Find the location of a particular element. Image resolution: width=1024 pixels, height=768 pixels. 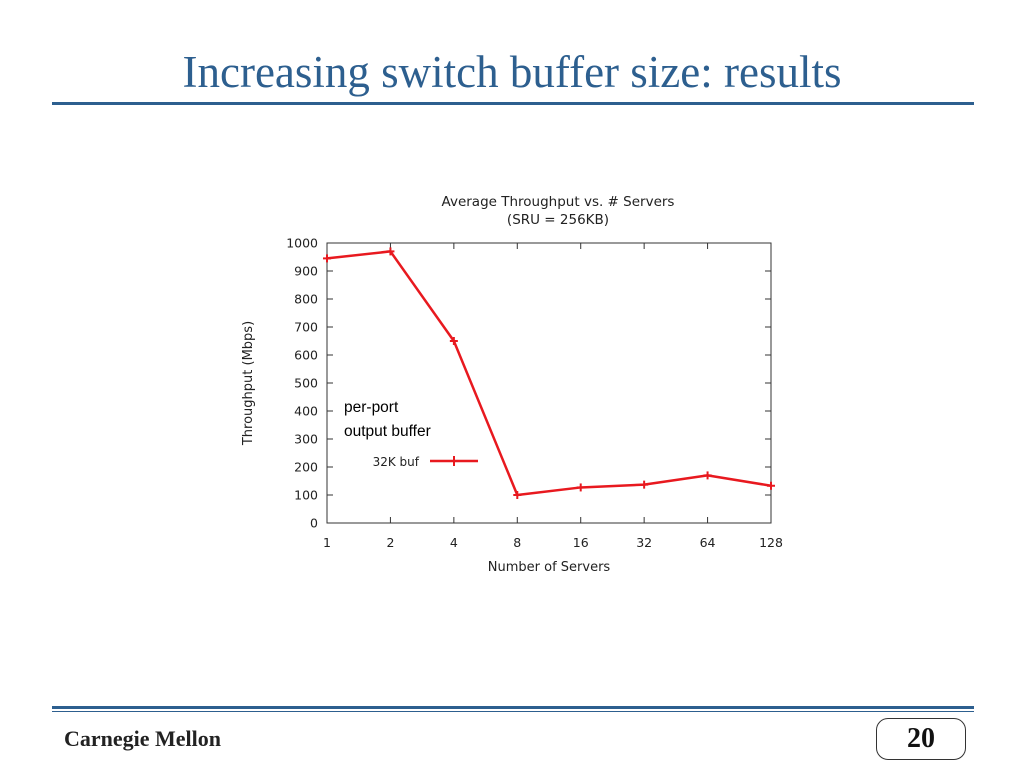

x-tick-label: 2 is located at coordinates (390, 542).